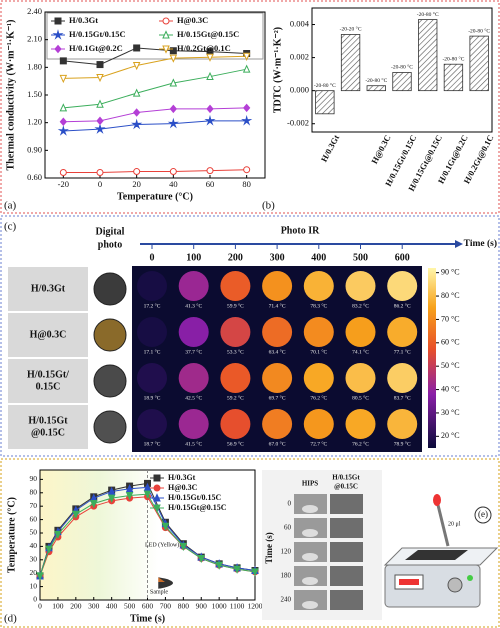 The height and width of the screenshot is (628, 500). What do you see at coordinates (235, 443) in the screenshot?
I see `temp-label: 56.9 °C` at bounding box center [235, 443].